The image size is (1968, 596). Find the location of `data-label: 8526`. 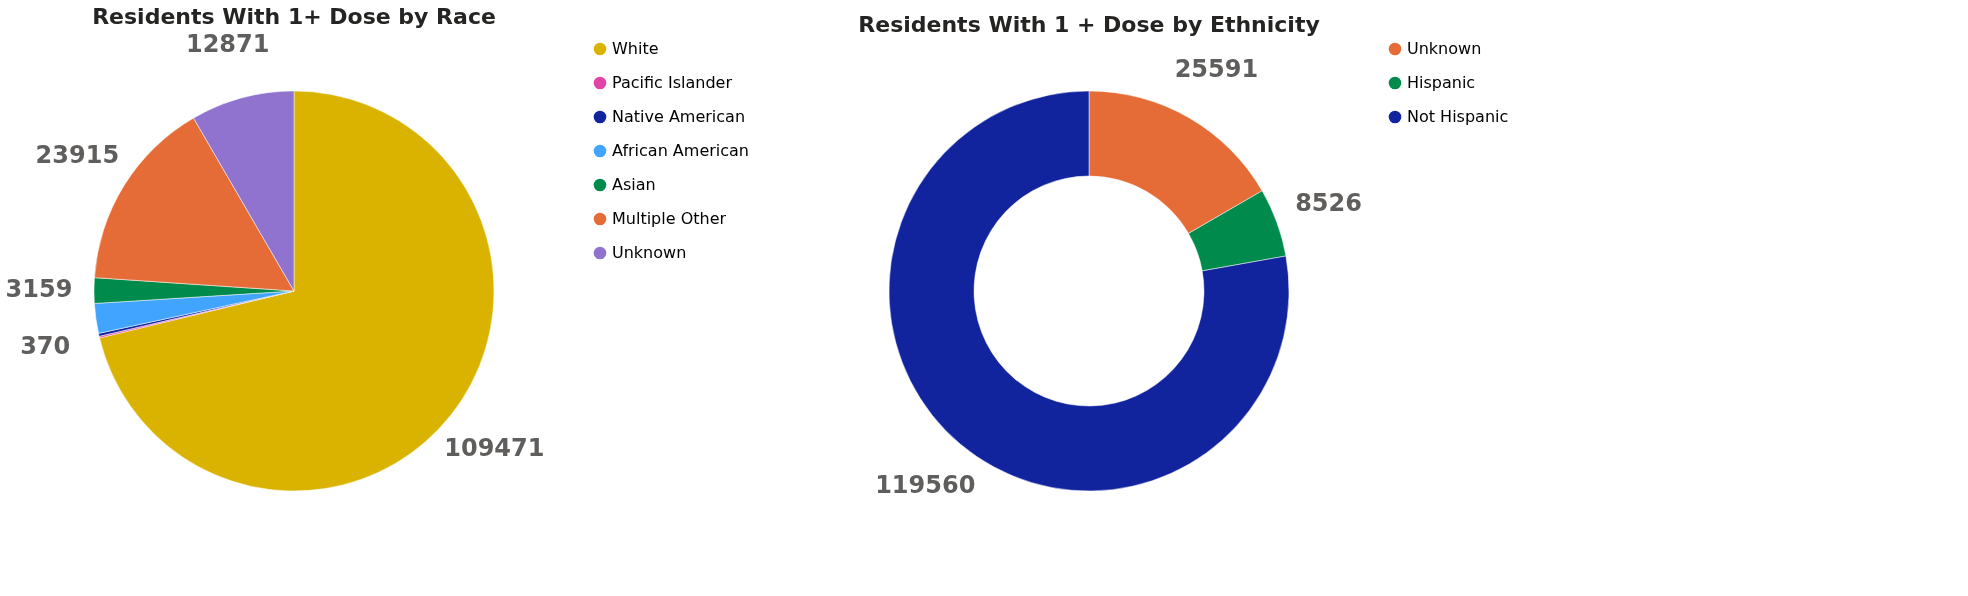

data-label: 8526 is located at coordinates (1328, 202).